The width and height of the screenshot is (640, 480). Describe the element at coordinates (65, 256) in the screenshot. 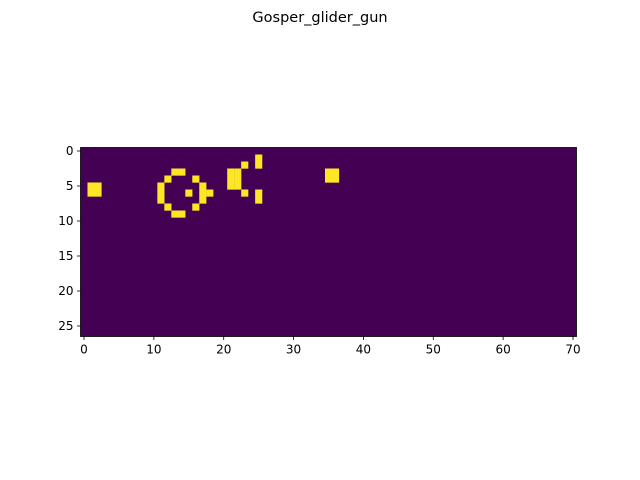

I see `y-tick-label: 15` at that location.